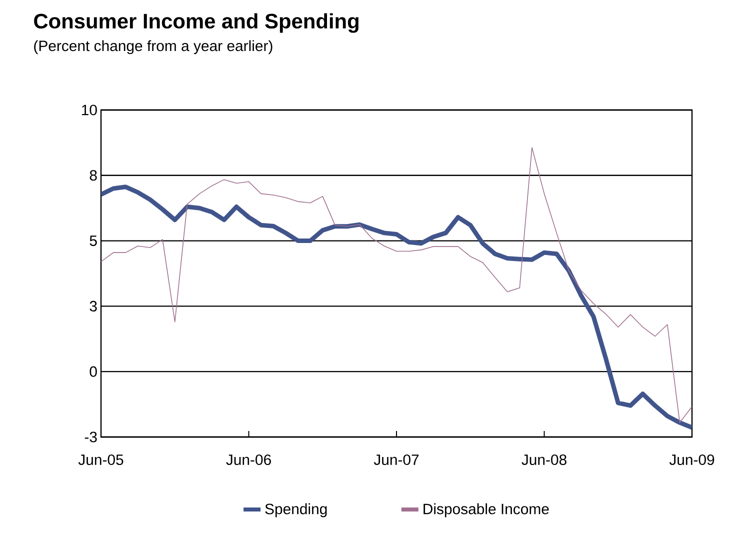 The image size is (745, 543). What do you see at coordinates (93, 306) in the screenshot?
I see `y-tick-label: 3` at bounding box center [93, 306].